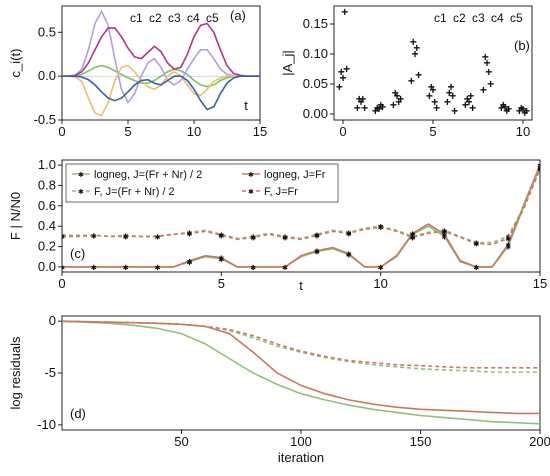  I want to click on y-tick-label: -5, so click(50, 372).